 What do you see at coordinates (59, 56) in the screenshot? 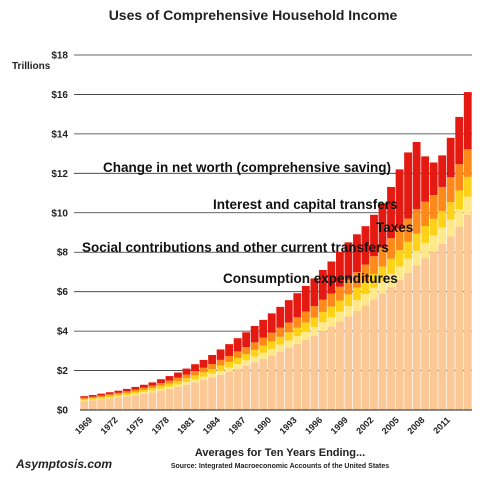
I see `y-tick-label: $18` at bounding box center [59, 56].